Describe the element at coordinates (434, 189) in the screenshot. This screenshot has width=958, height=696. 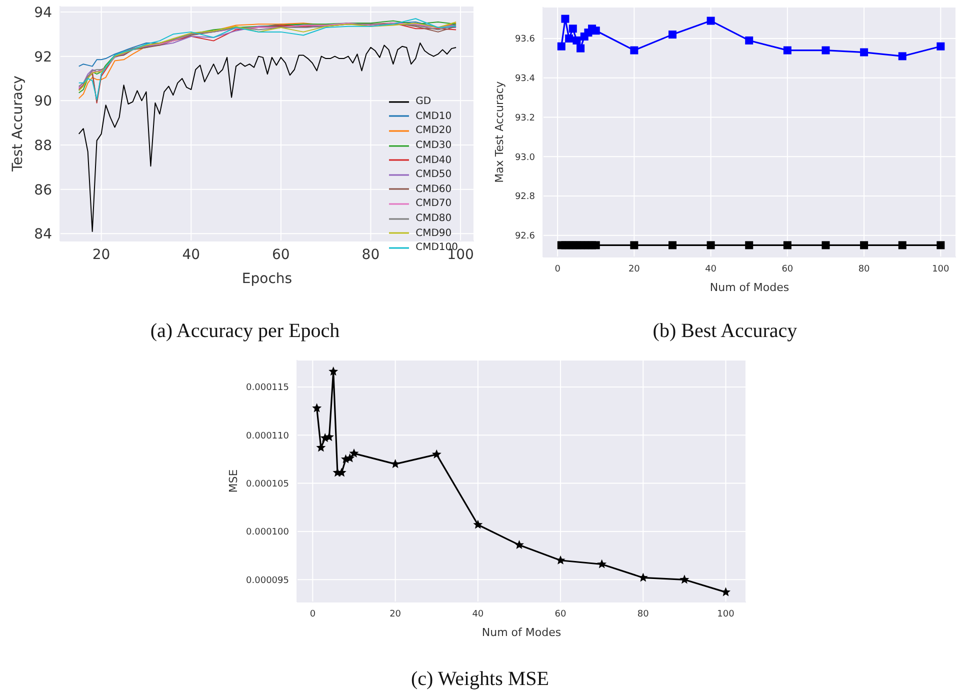
I see `legend-label: CMD60` at that location.